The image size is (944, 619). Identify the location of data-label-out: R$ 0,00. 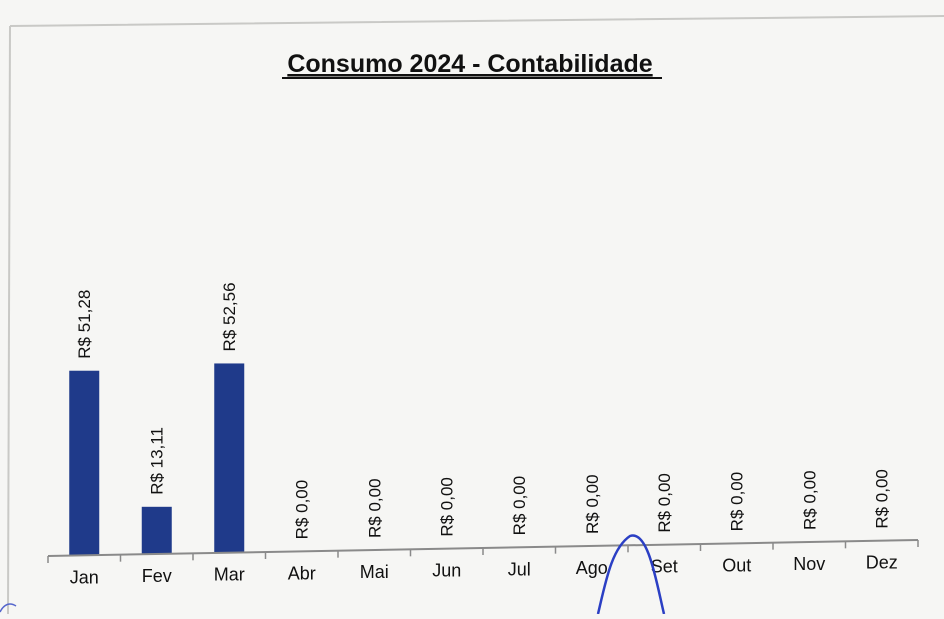
(737, 502).